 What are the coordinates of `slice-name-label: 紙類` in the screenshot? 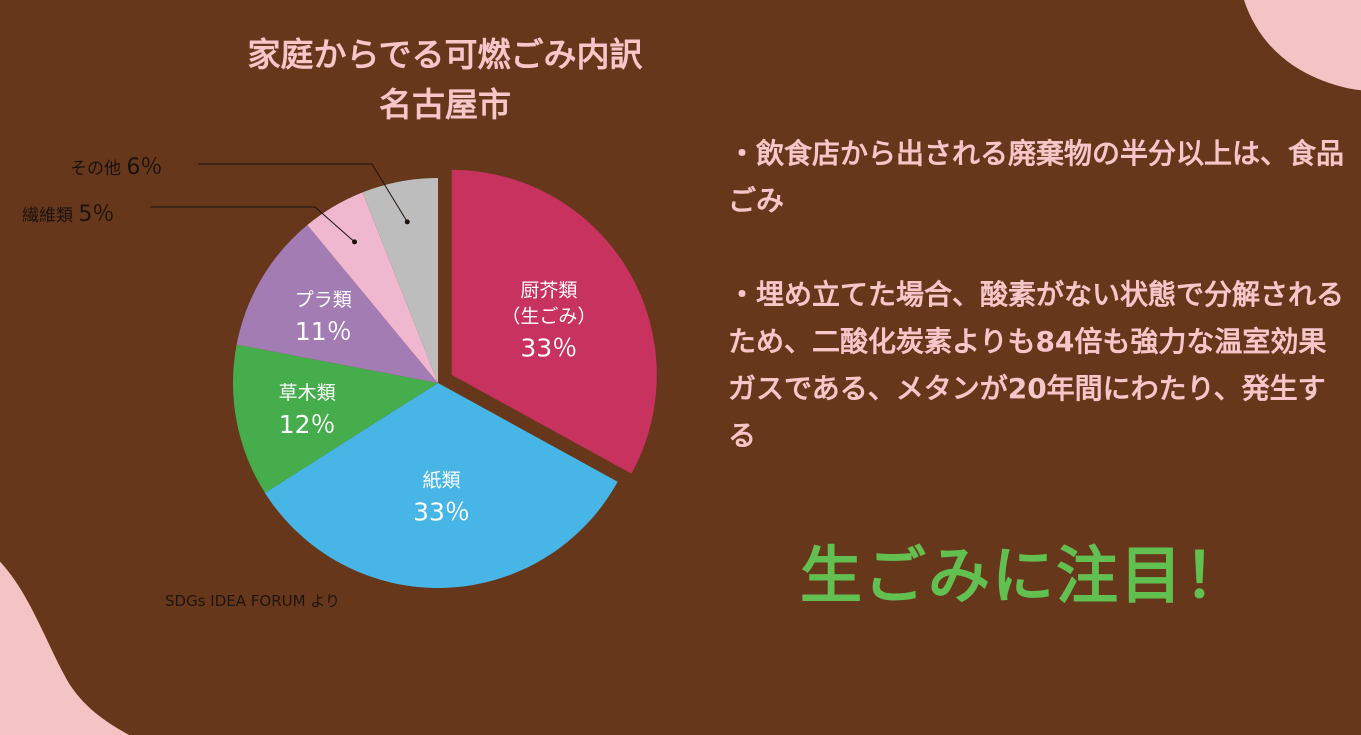 It's located at (442, 481).